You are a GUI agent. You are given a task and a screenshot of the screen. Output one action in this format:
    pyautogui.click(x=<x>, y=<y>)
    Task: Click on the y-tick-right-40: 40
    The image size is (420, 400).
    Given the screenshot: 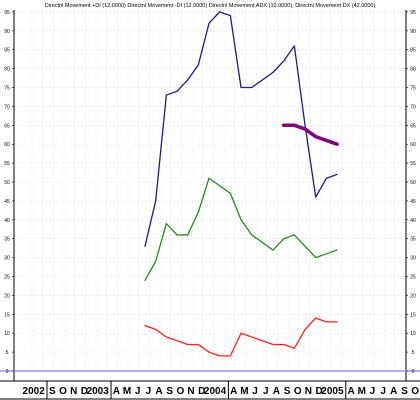 What is the action you would take?
    pyautogui.click(x=413, y=221)
    